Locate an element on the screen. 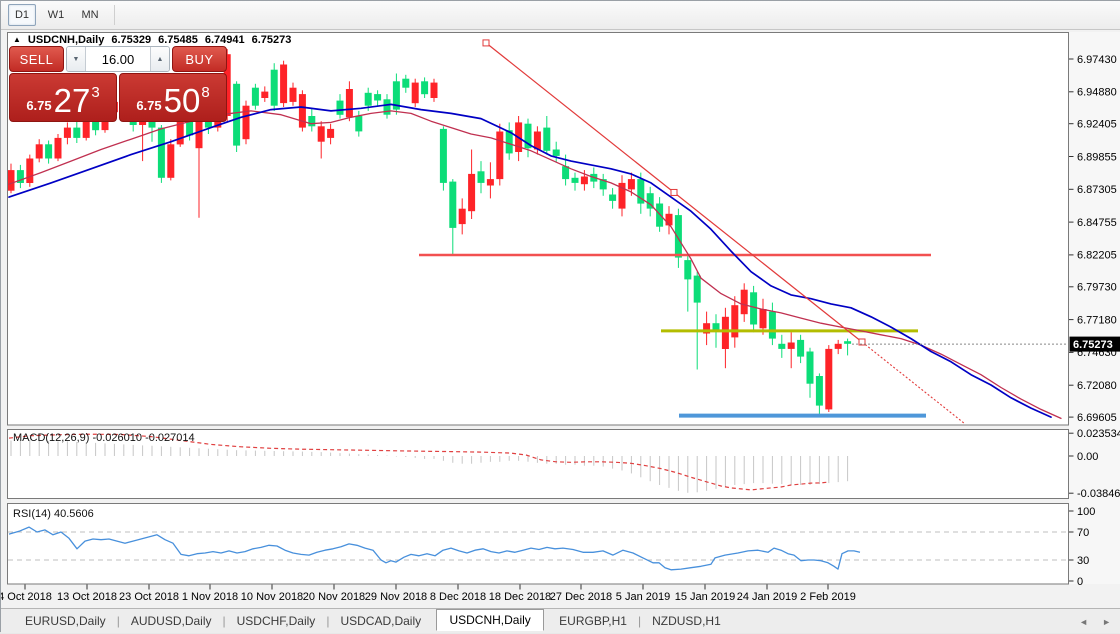 Image resolution: width=1120 pixels, height=634 pixels. sell-button: SELL is located at coordinates (36, 59).